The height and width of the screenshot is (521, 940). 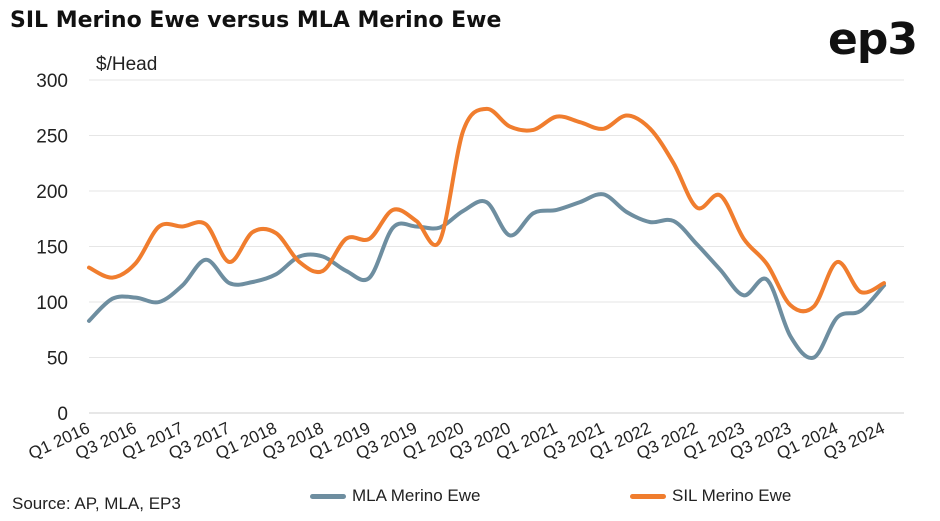 I want to click on y-axis-label: $/Head, so click(x=127, y=64).